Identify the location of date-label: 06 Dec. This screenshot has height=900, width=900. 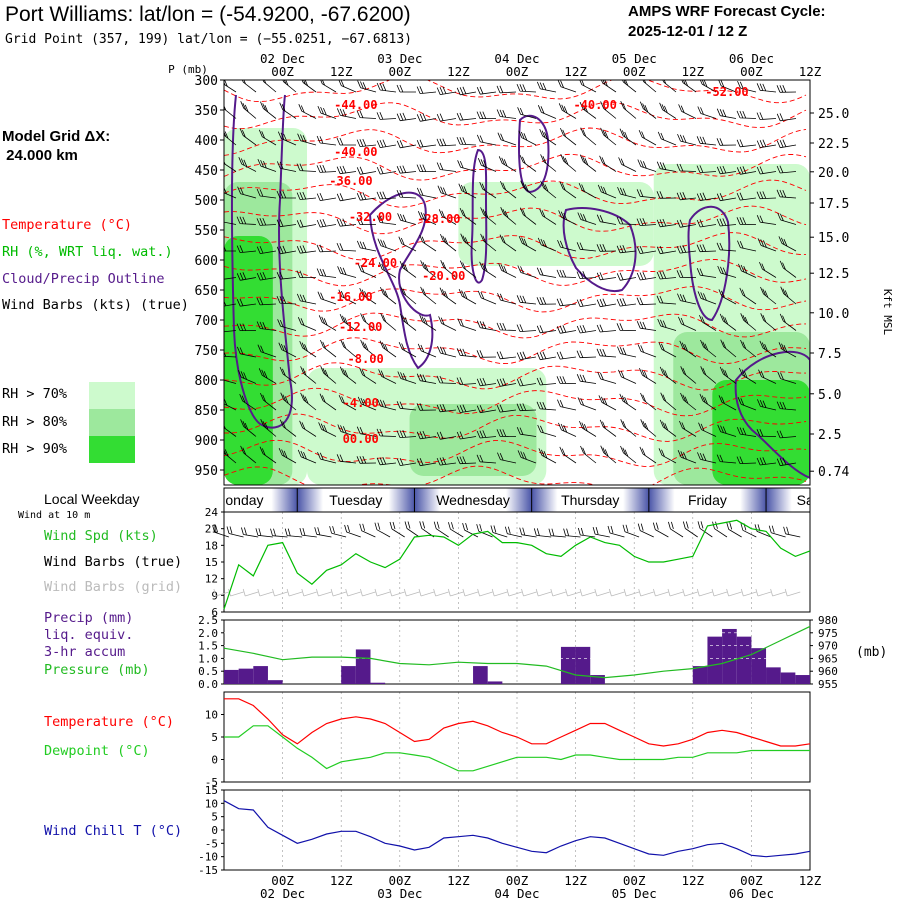
(751, 893).